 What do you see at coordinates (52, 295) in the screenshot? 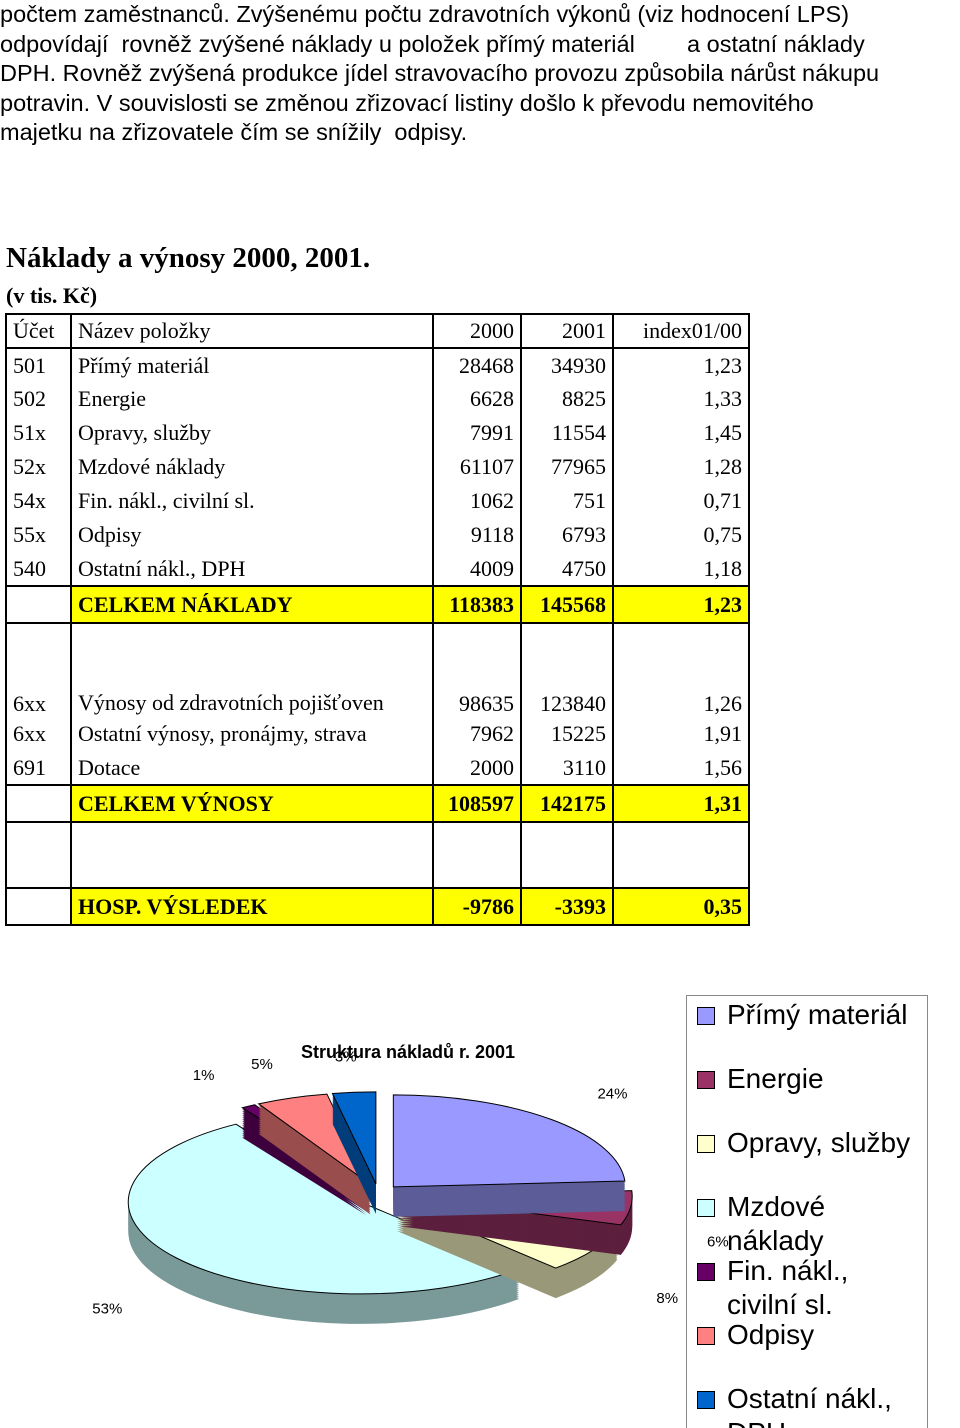
I see `unit: (v tis. Kč)` at bounding box center [52, 295].